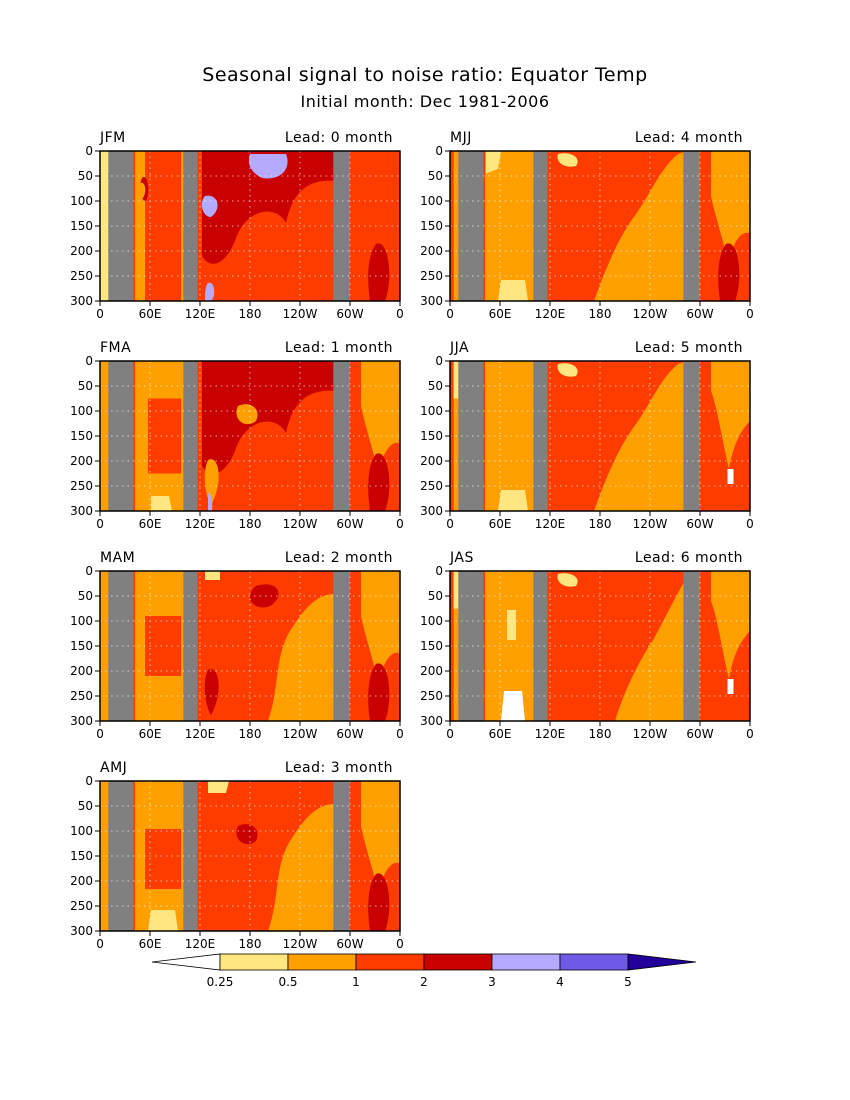 The width and height of the screenshot is (850, 1100). I want to click on colorbar: 0.25 0.5 1 2 3 4 5, so click(424, 971).